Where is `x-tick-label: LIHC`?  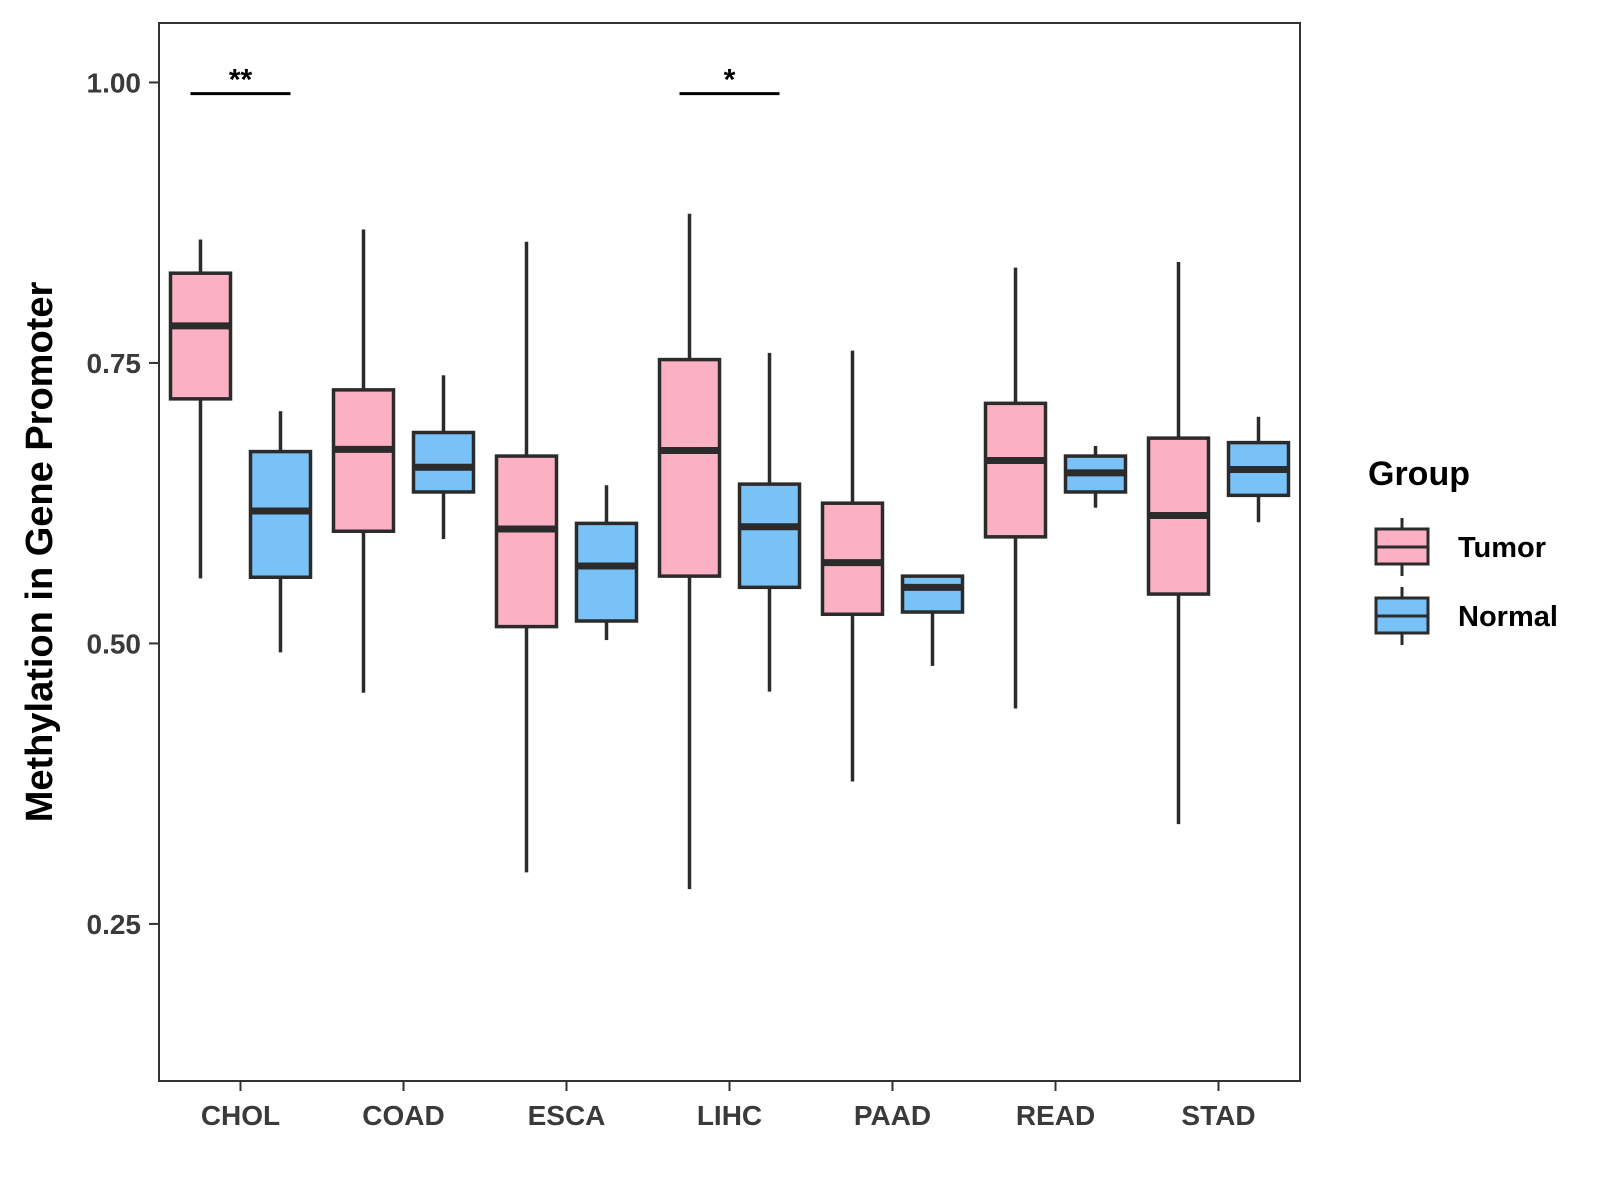
x-tick-label: LIHC is located at coordinates (729, 1115).